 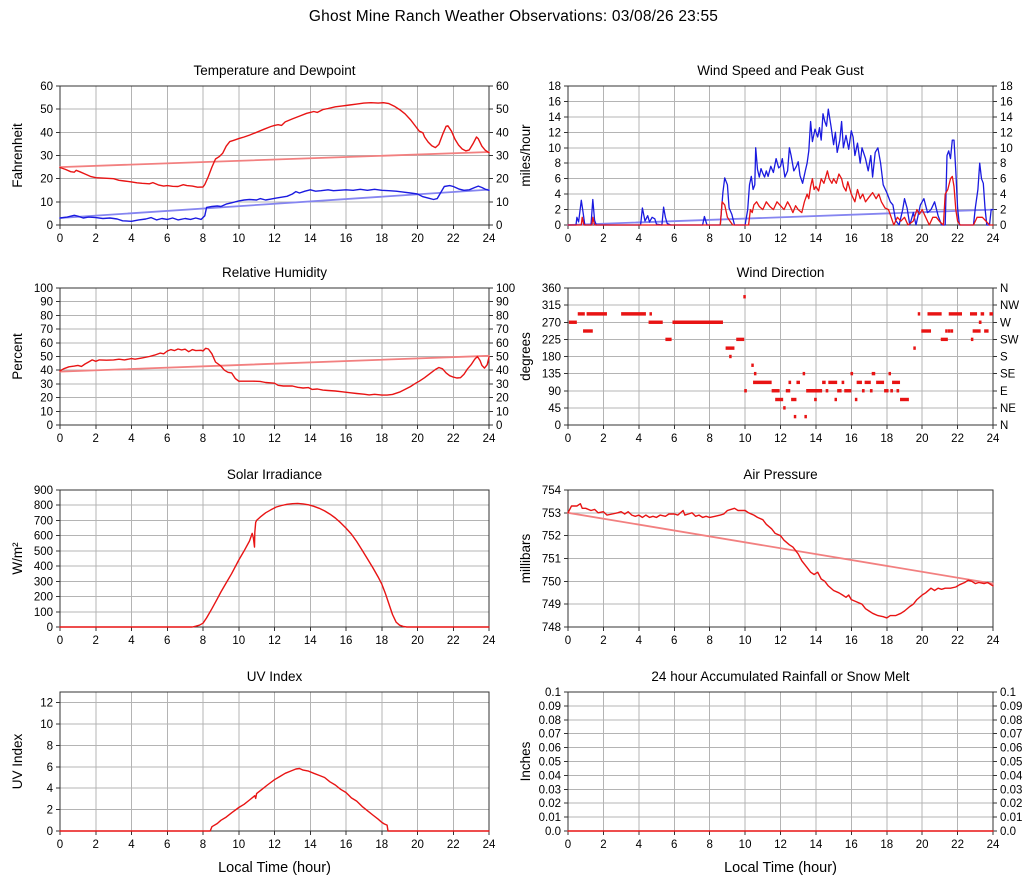 What do you see at coordinates (43, 567) in the screenshot?
I see `y-tick-label: 400` at bounding box center [43, 567].